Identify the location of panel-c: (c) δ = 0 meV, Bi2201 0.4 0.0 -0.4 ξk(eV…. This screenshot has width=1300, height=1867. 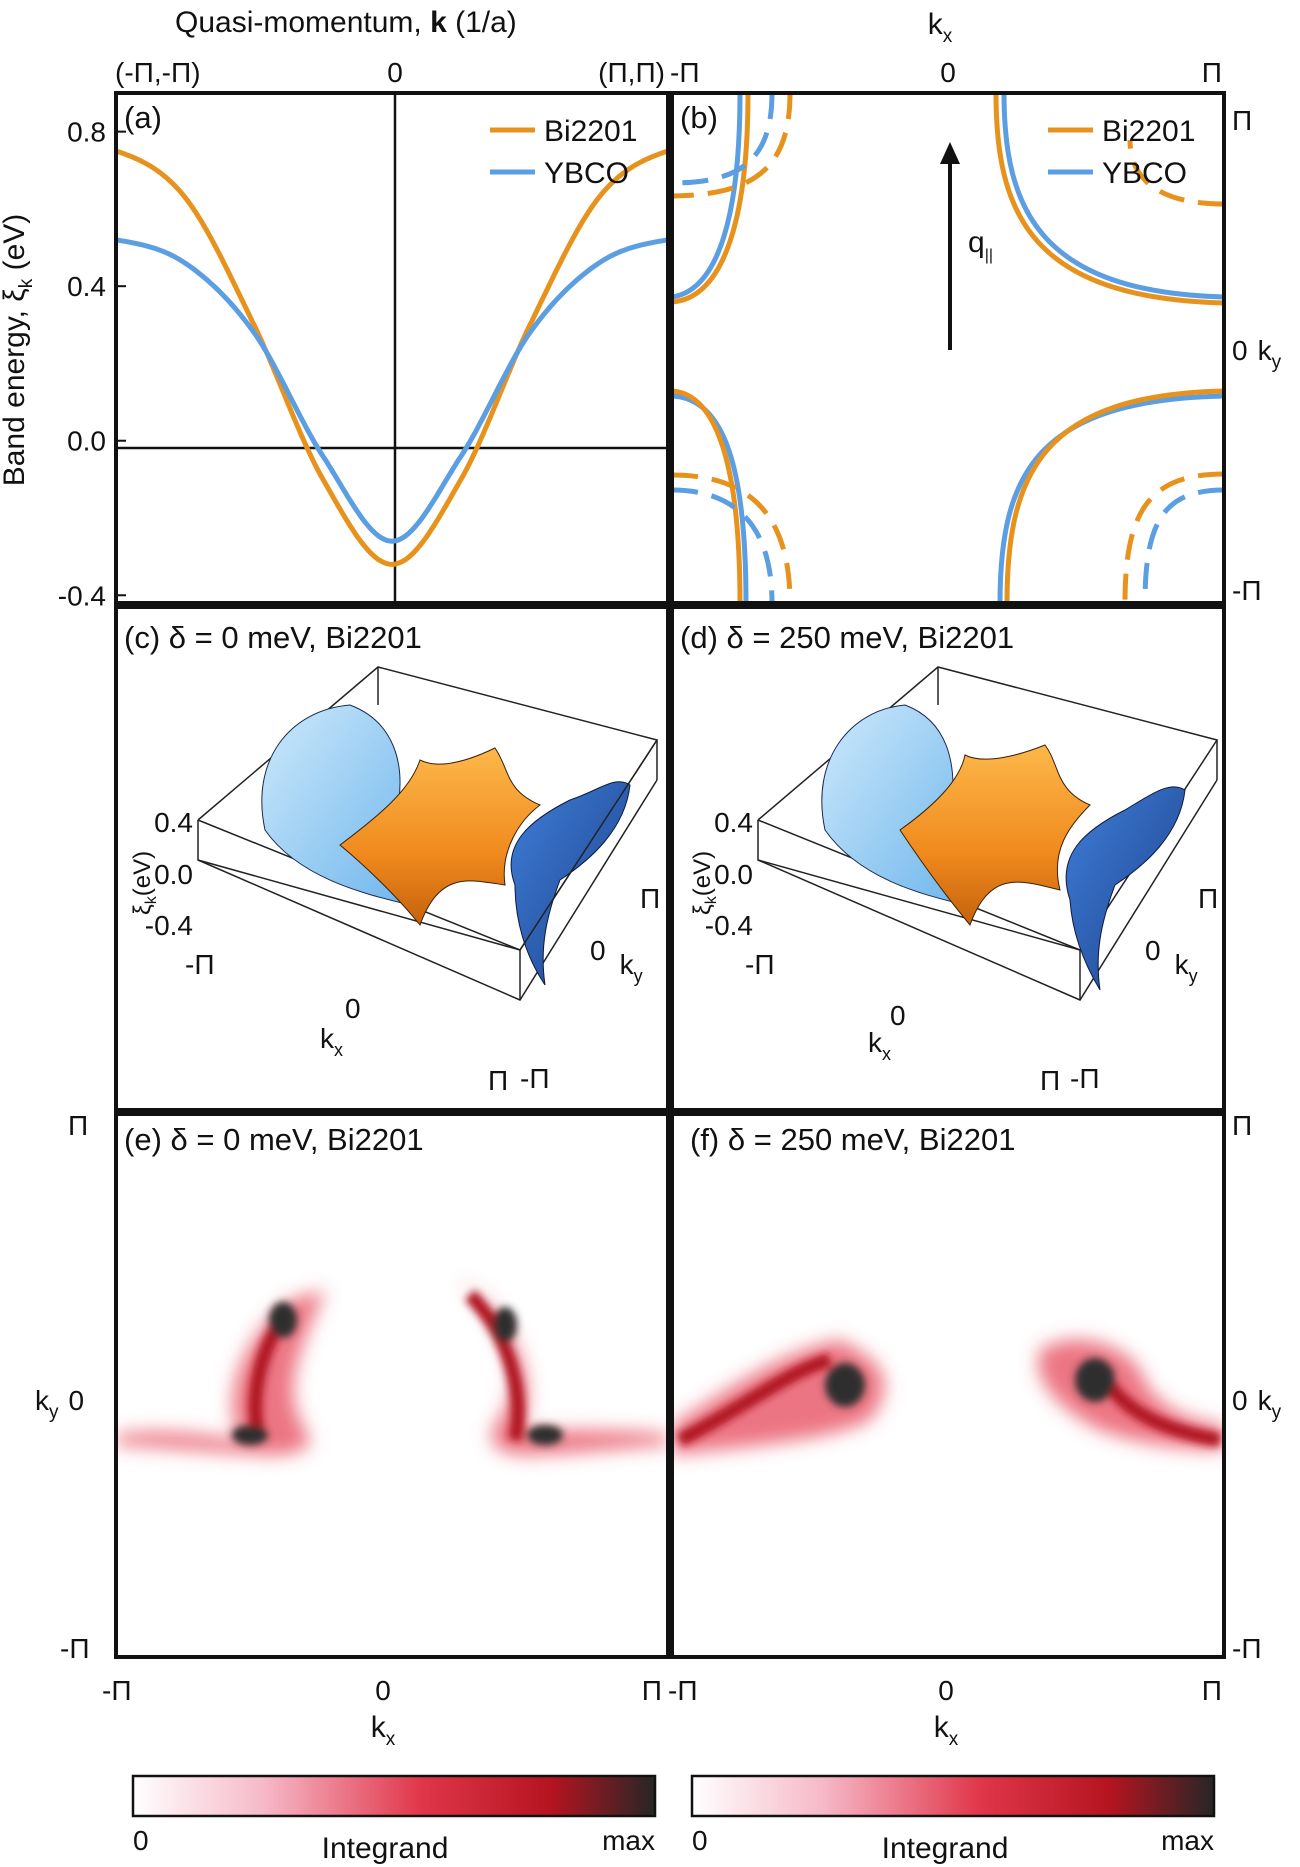
(392, 858).